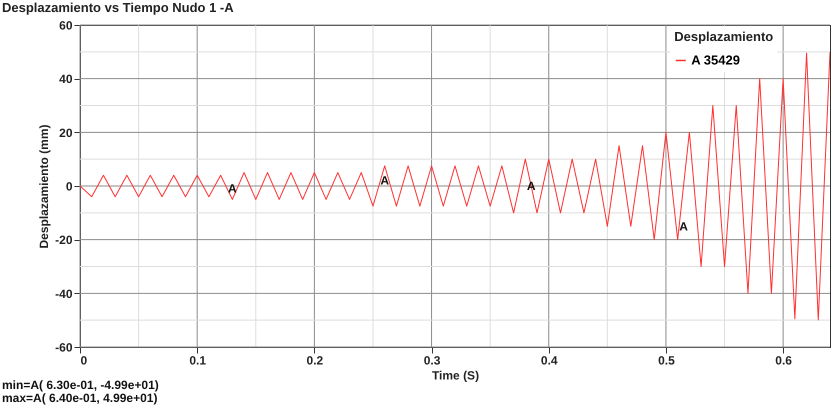 This screenshot has width=832, height=407. What do you see at coordinates (715, 60) in the screenshot?
I see `legend-label: A 35429` at bounding box center [715, 60].